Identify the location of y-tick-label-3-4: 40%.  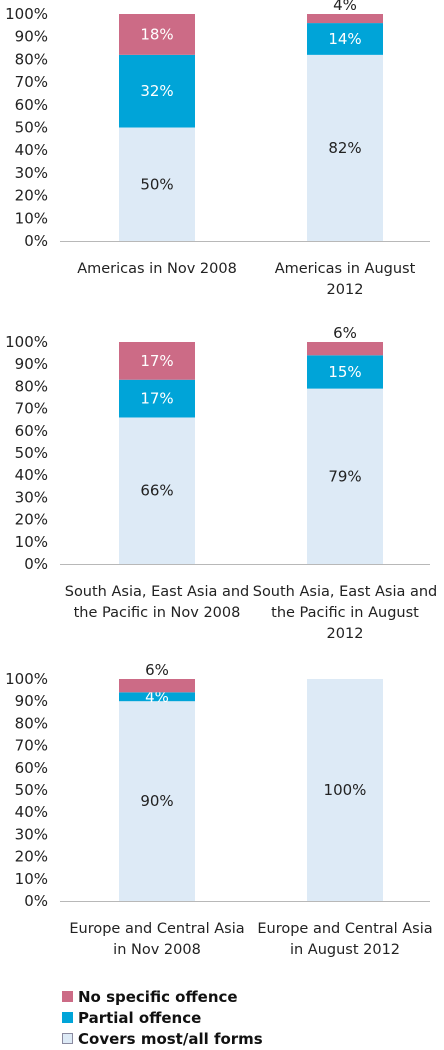
(31, 812).